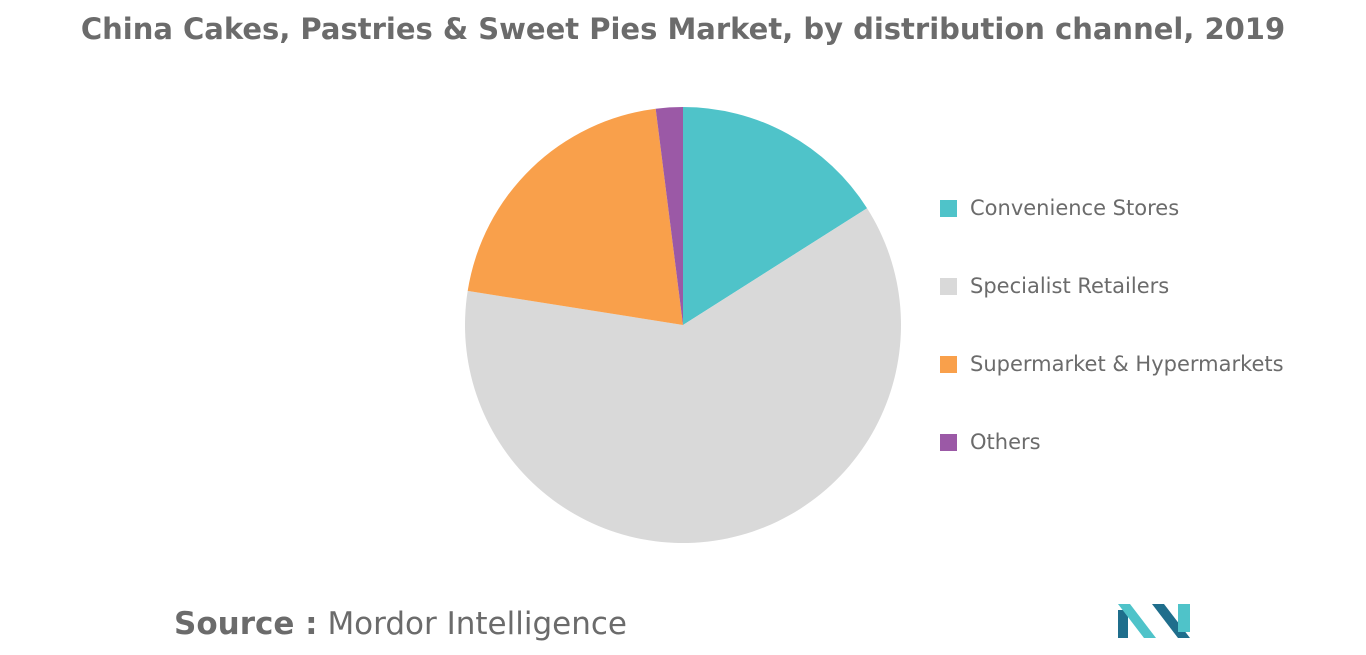  I want to click on legend-label-others: Others, so click(1005, 442).